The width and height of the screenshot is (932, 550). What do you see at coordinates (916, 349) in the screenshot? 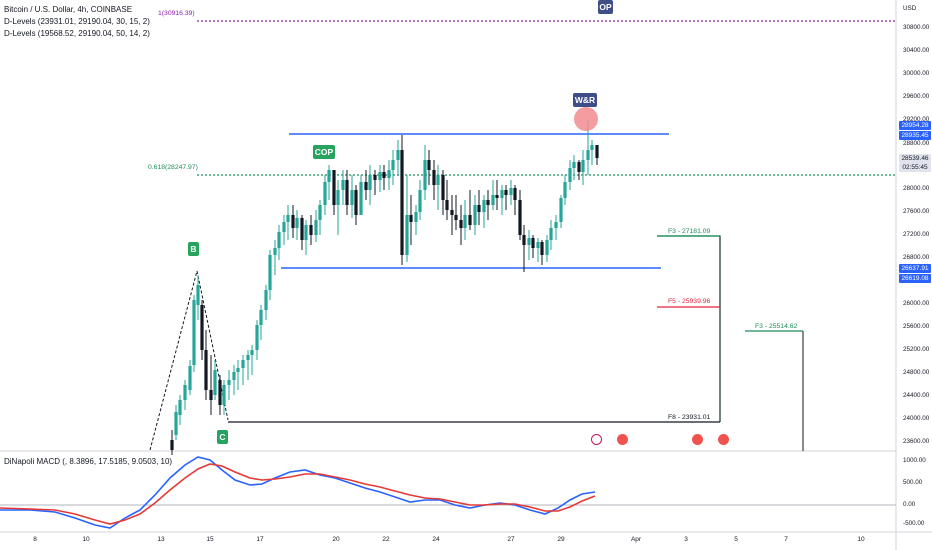
I see `price-tick: 25200.00` at bounding box center [916, 349].